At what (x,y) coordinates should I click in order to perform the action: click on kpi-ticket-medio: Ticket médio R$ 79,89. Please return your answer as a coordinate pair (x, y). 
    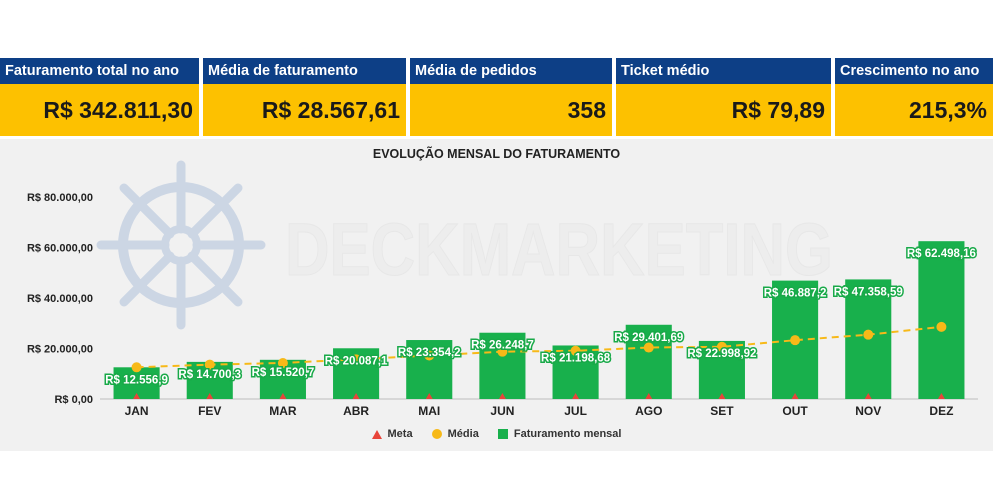
    Looking at the image, I should click on (723, 97).